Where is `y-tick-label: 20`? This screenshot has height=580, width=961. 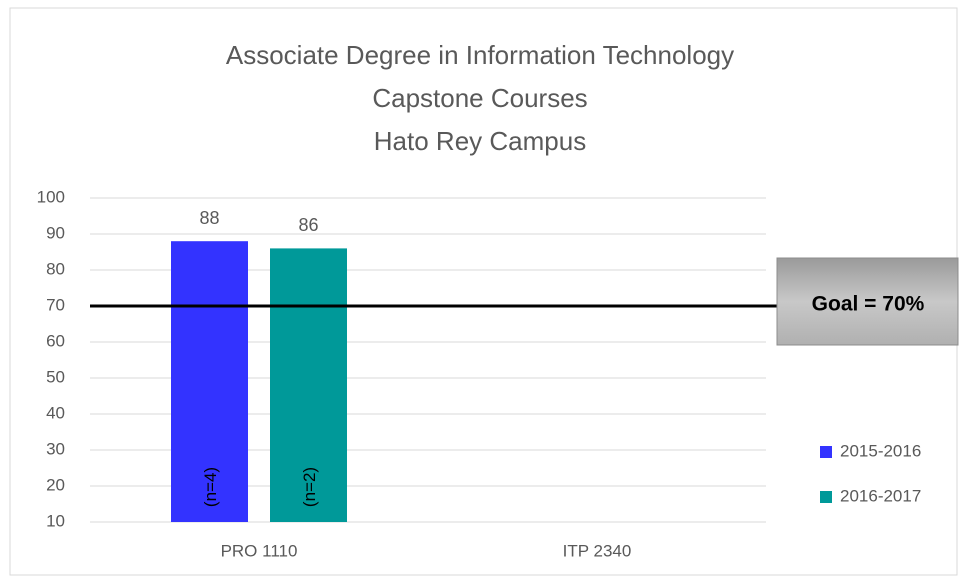
y-tick-label: 20 is located at coordinates (55, 484).